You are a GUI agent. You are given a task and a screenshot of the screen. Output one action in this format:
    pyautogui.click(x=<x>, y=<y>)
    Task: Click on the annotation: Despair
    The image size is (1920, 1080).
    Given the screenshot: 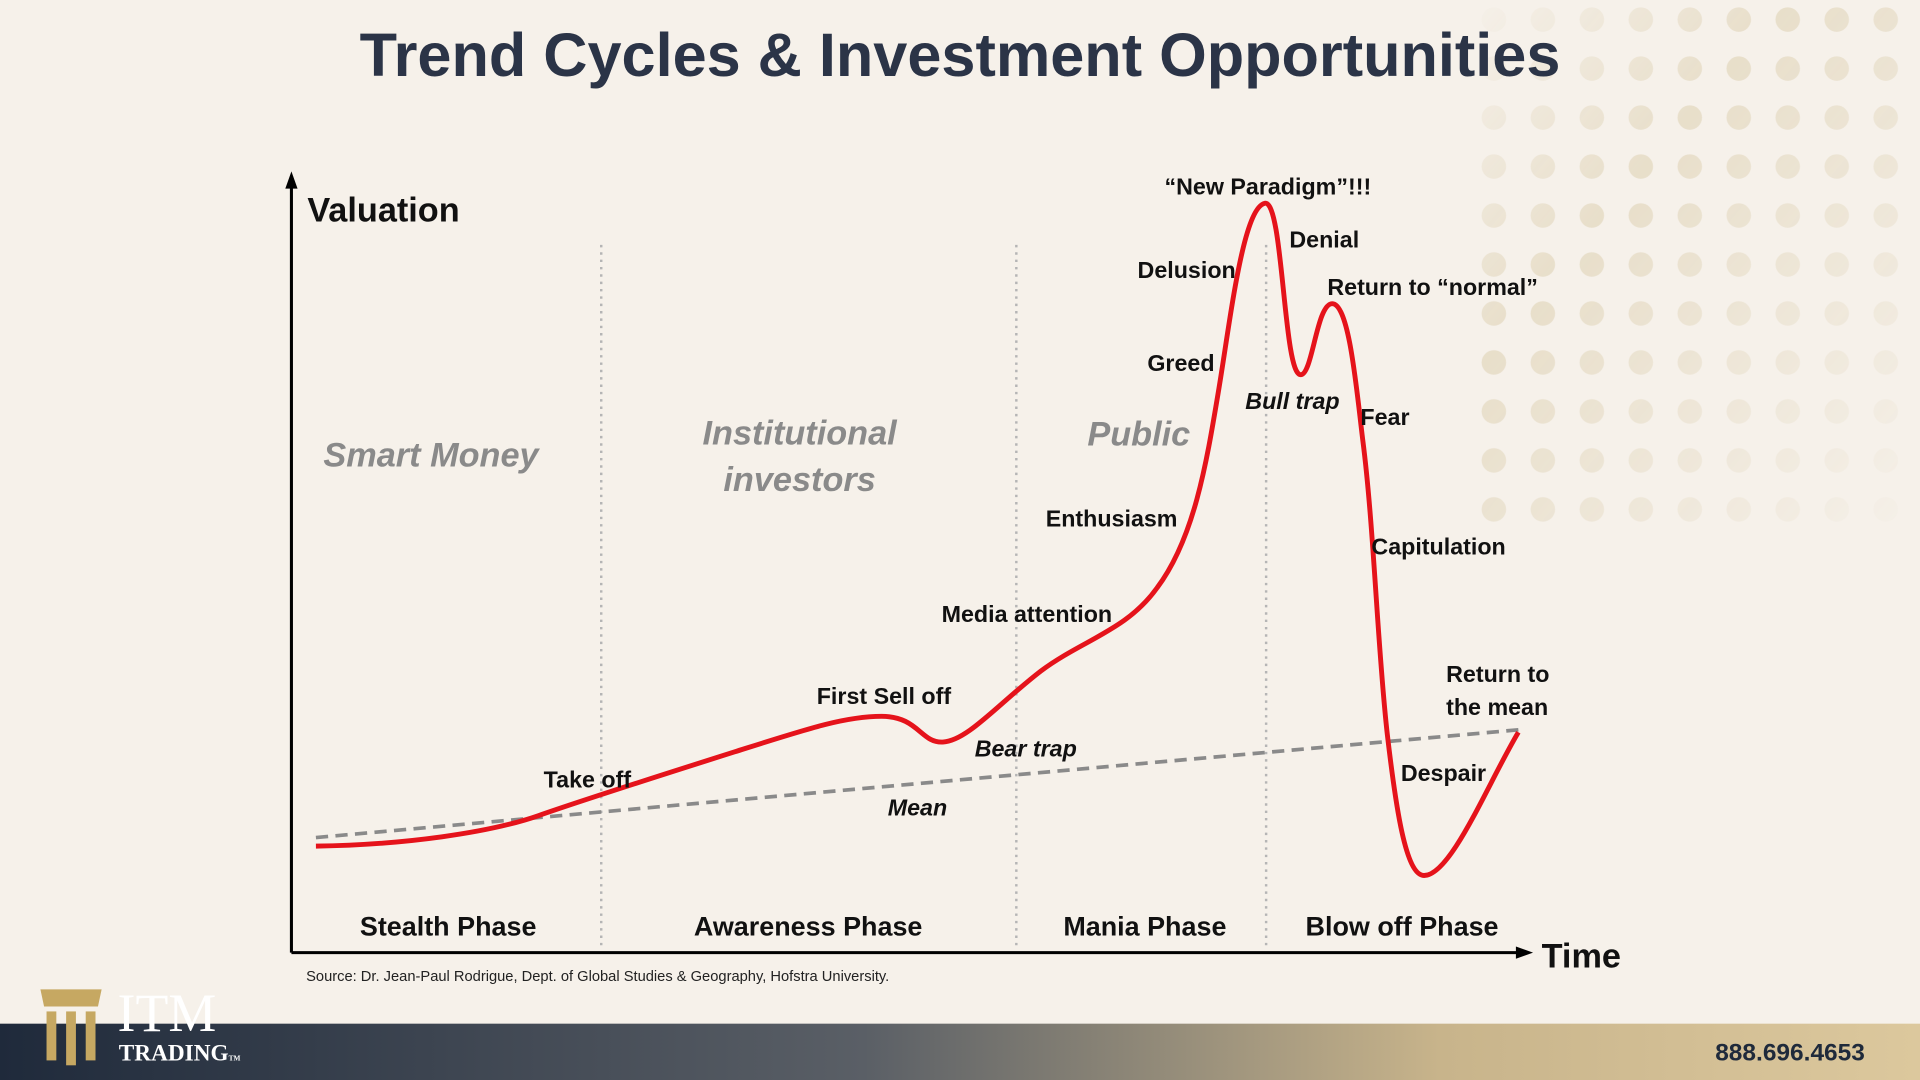 What is the action you would take?
    pyautogui.click(x=1443, y=773)
    